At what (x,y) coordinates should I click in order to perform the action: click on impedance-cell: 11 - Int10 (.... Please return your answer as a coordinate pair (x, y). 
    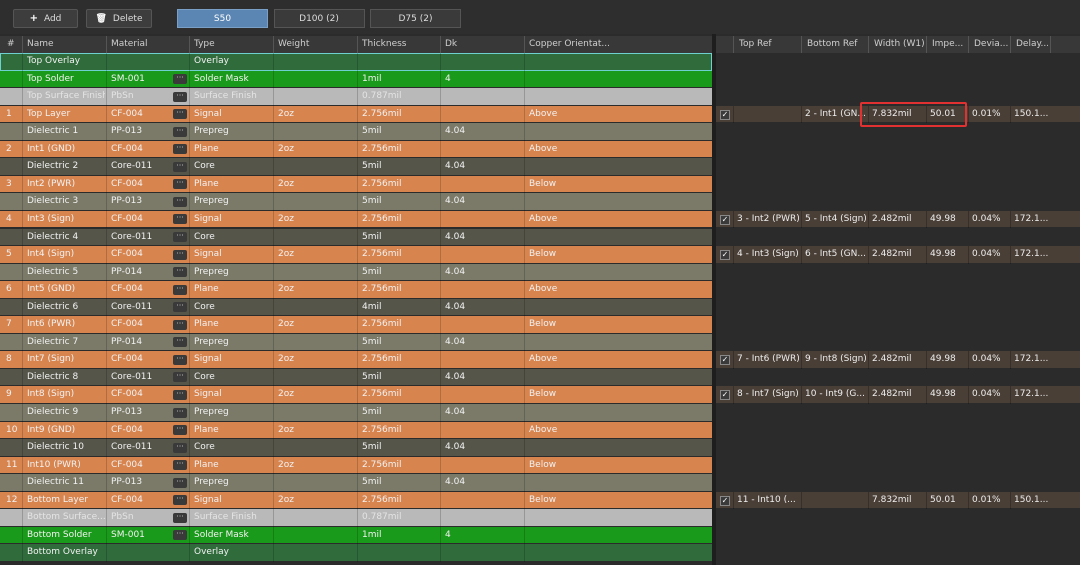
    Looking at the image, I should click on (766, 499).